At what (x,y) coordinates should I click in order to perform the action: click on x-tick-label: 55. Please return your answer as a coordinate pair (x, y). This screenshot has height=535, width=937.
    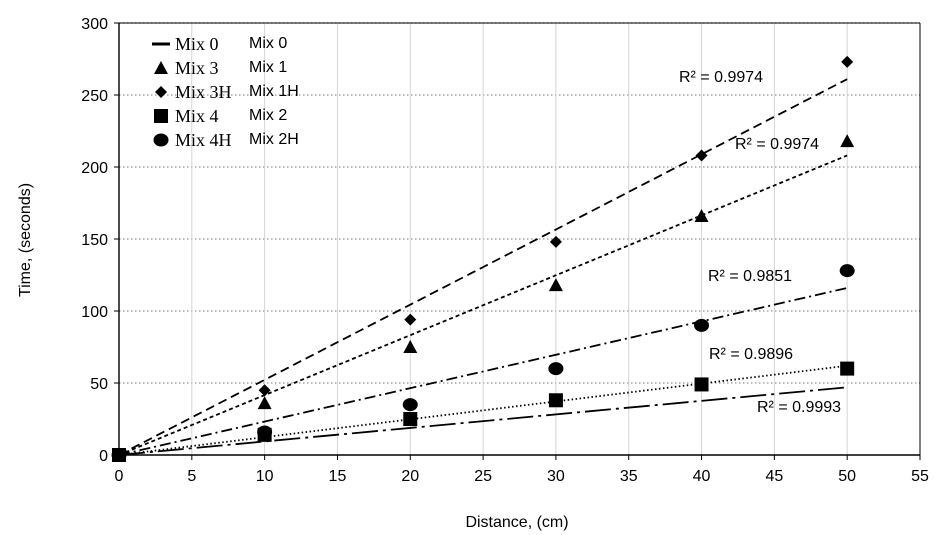
    Looking at the image, I should click on (920, 476).